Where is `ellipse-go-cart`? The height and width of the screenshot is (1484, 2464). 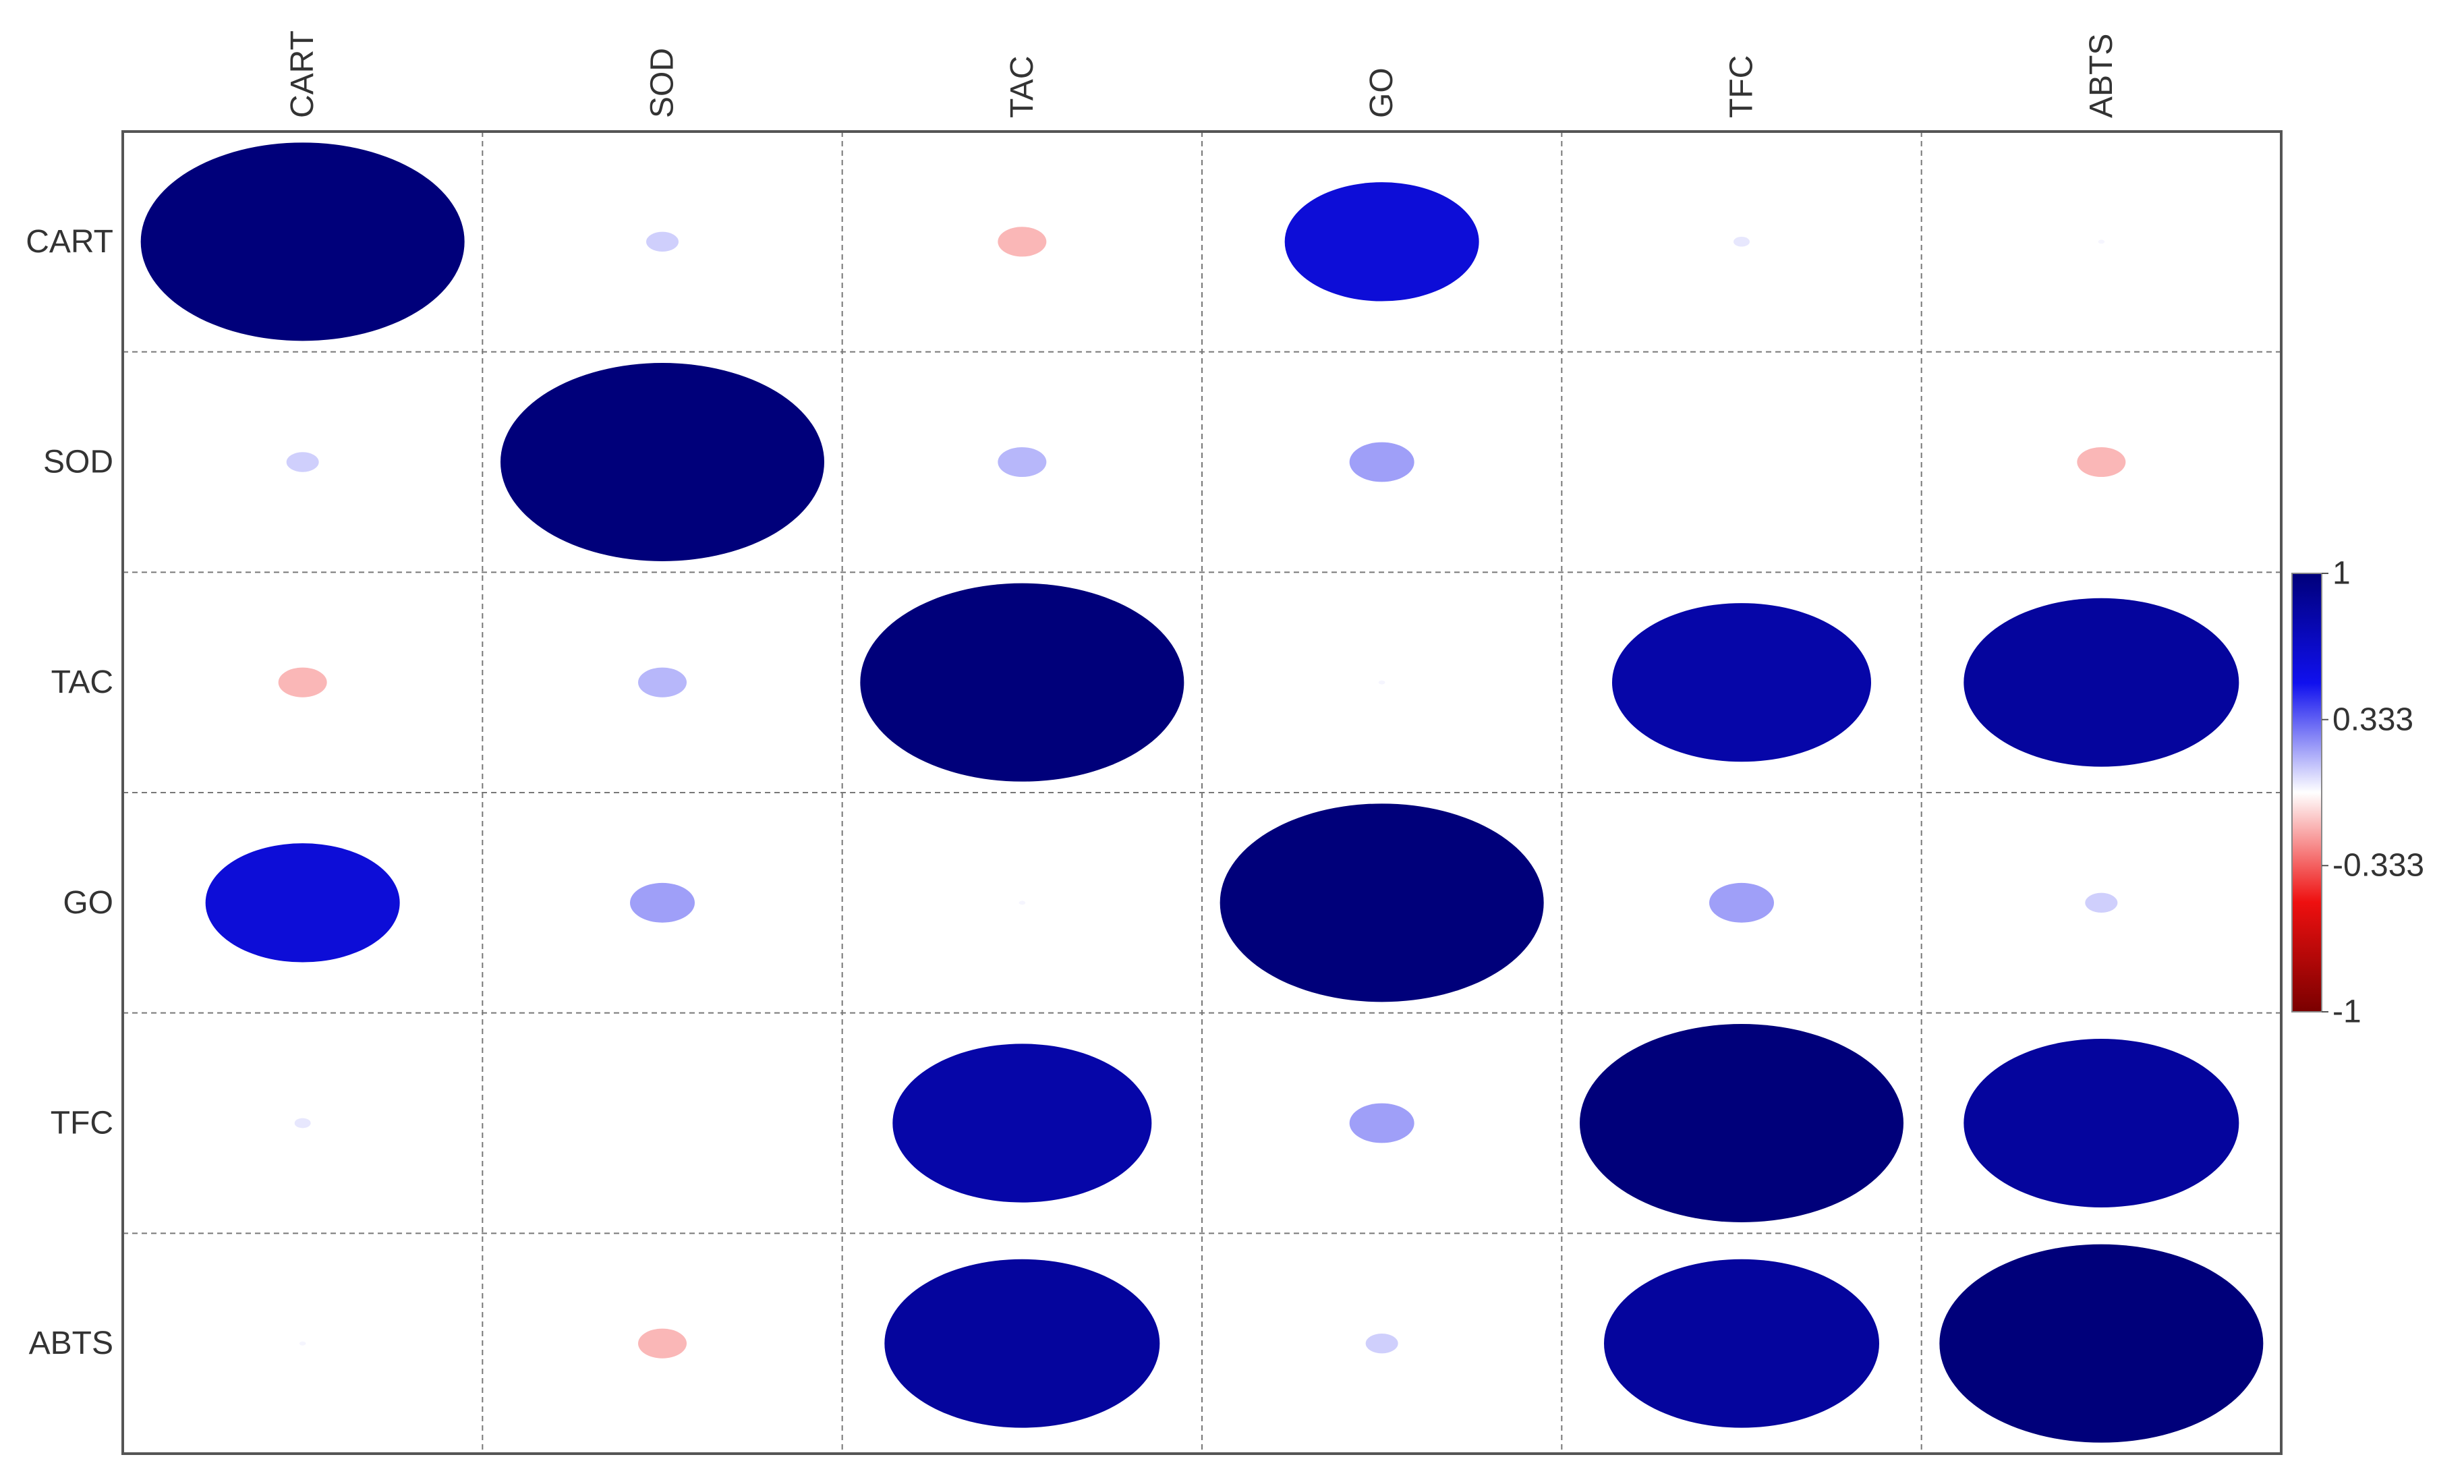
ellipse-go-cart is located at coordinates (303, 903).